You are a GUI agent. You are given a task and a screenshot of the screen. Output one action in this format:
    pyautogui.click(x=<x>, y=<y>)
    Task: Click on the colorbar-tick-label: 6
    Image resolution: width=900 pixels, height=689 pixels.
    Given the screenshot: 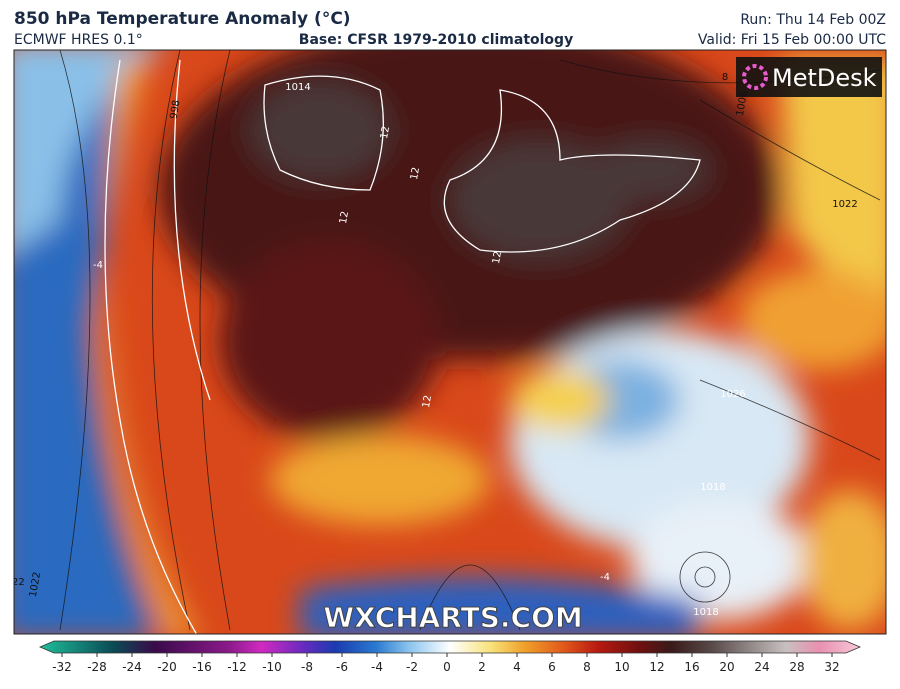 What is the action you would take?
    pyautogui.click(x=552, y=667)
    